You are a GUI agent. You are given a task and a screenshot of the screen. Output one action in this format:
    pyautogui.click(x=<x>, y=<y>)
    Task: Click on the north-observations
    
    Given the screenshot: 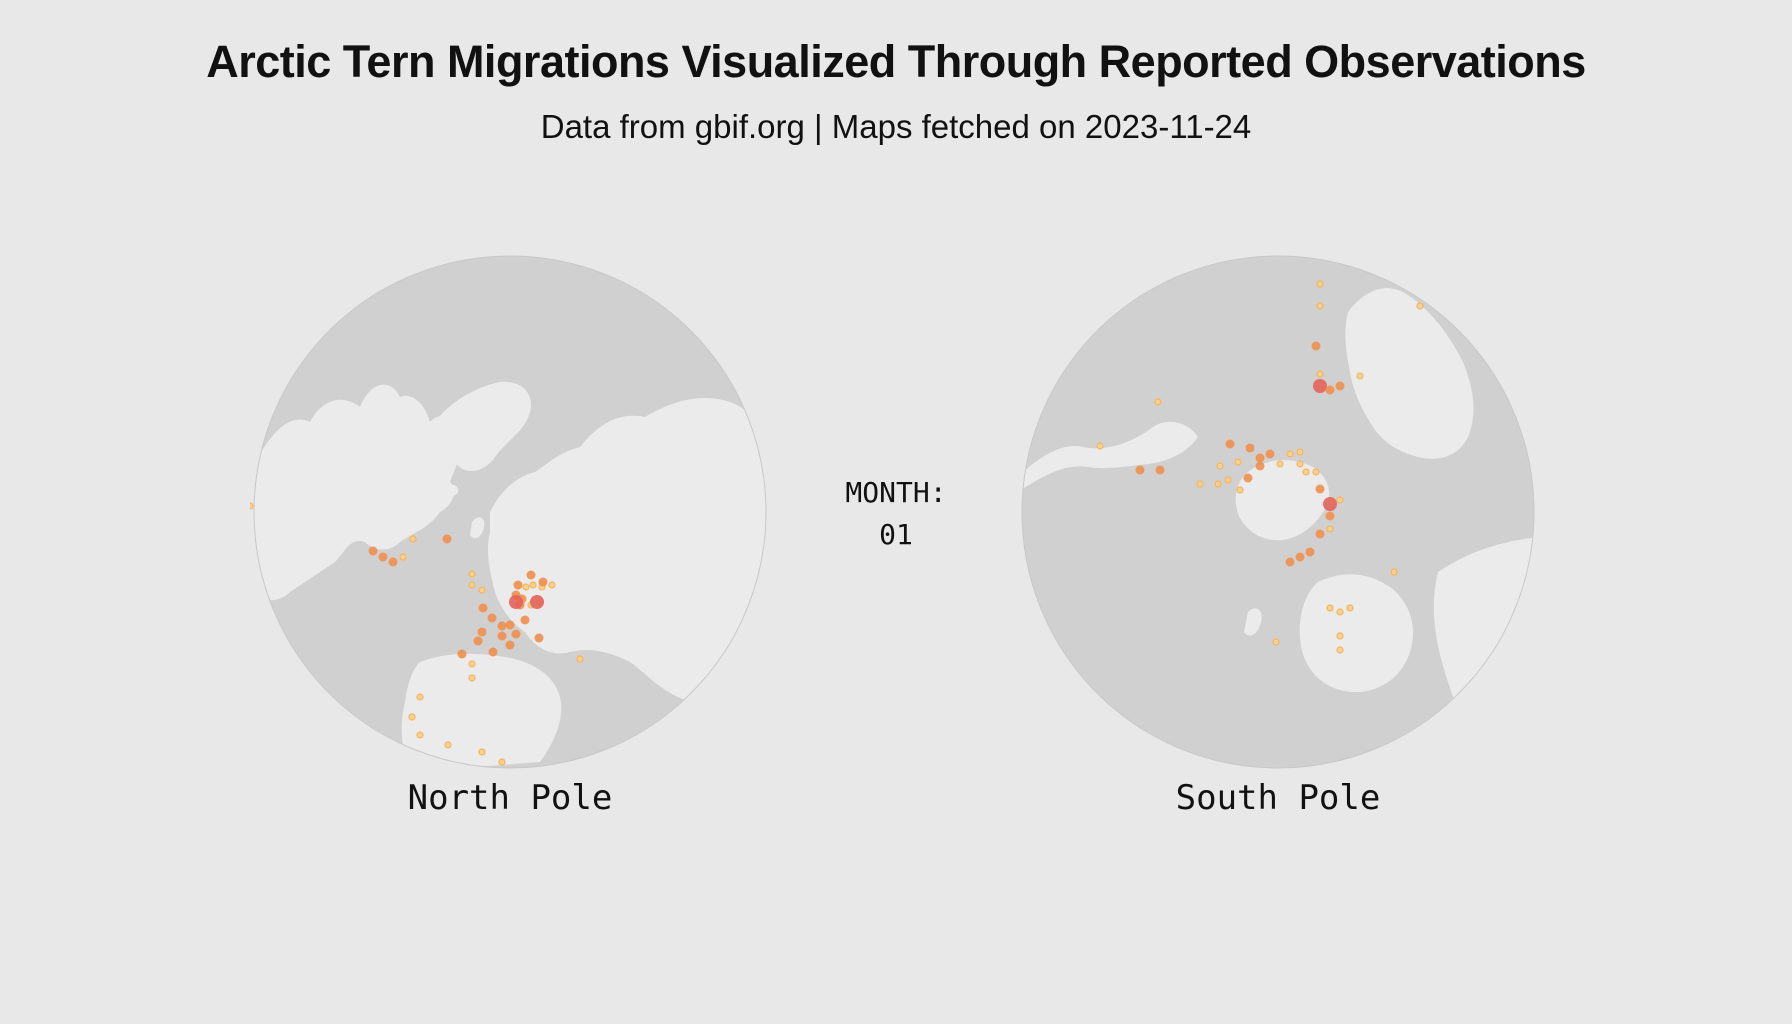 What is the action you would take?
    pyautogui.click(x=417, y=634)
    